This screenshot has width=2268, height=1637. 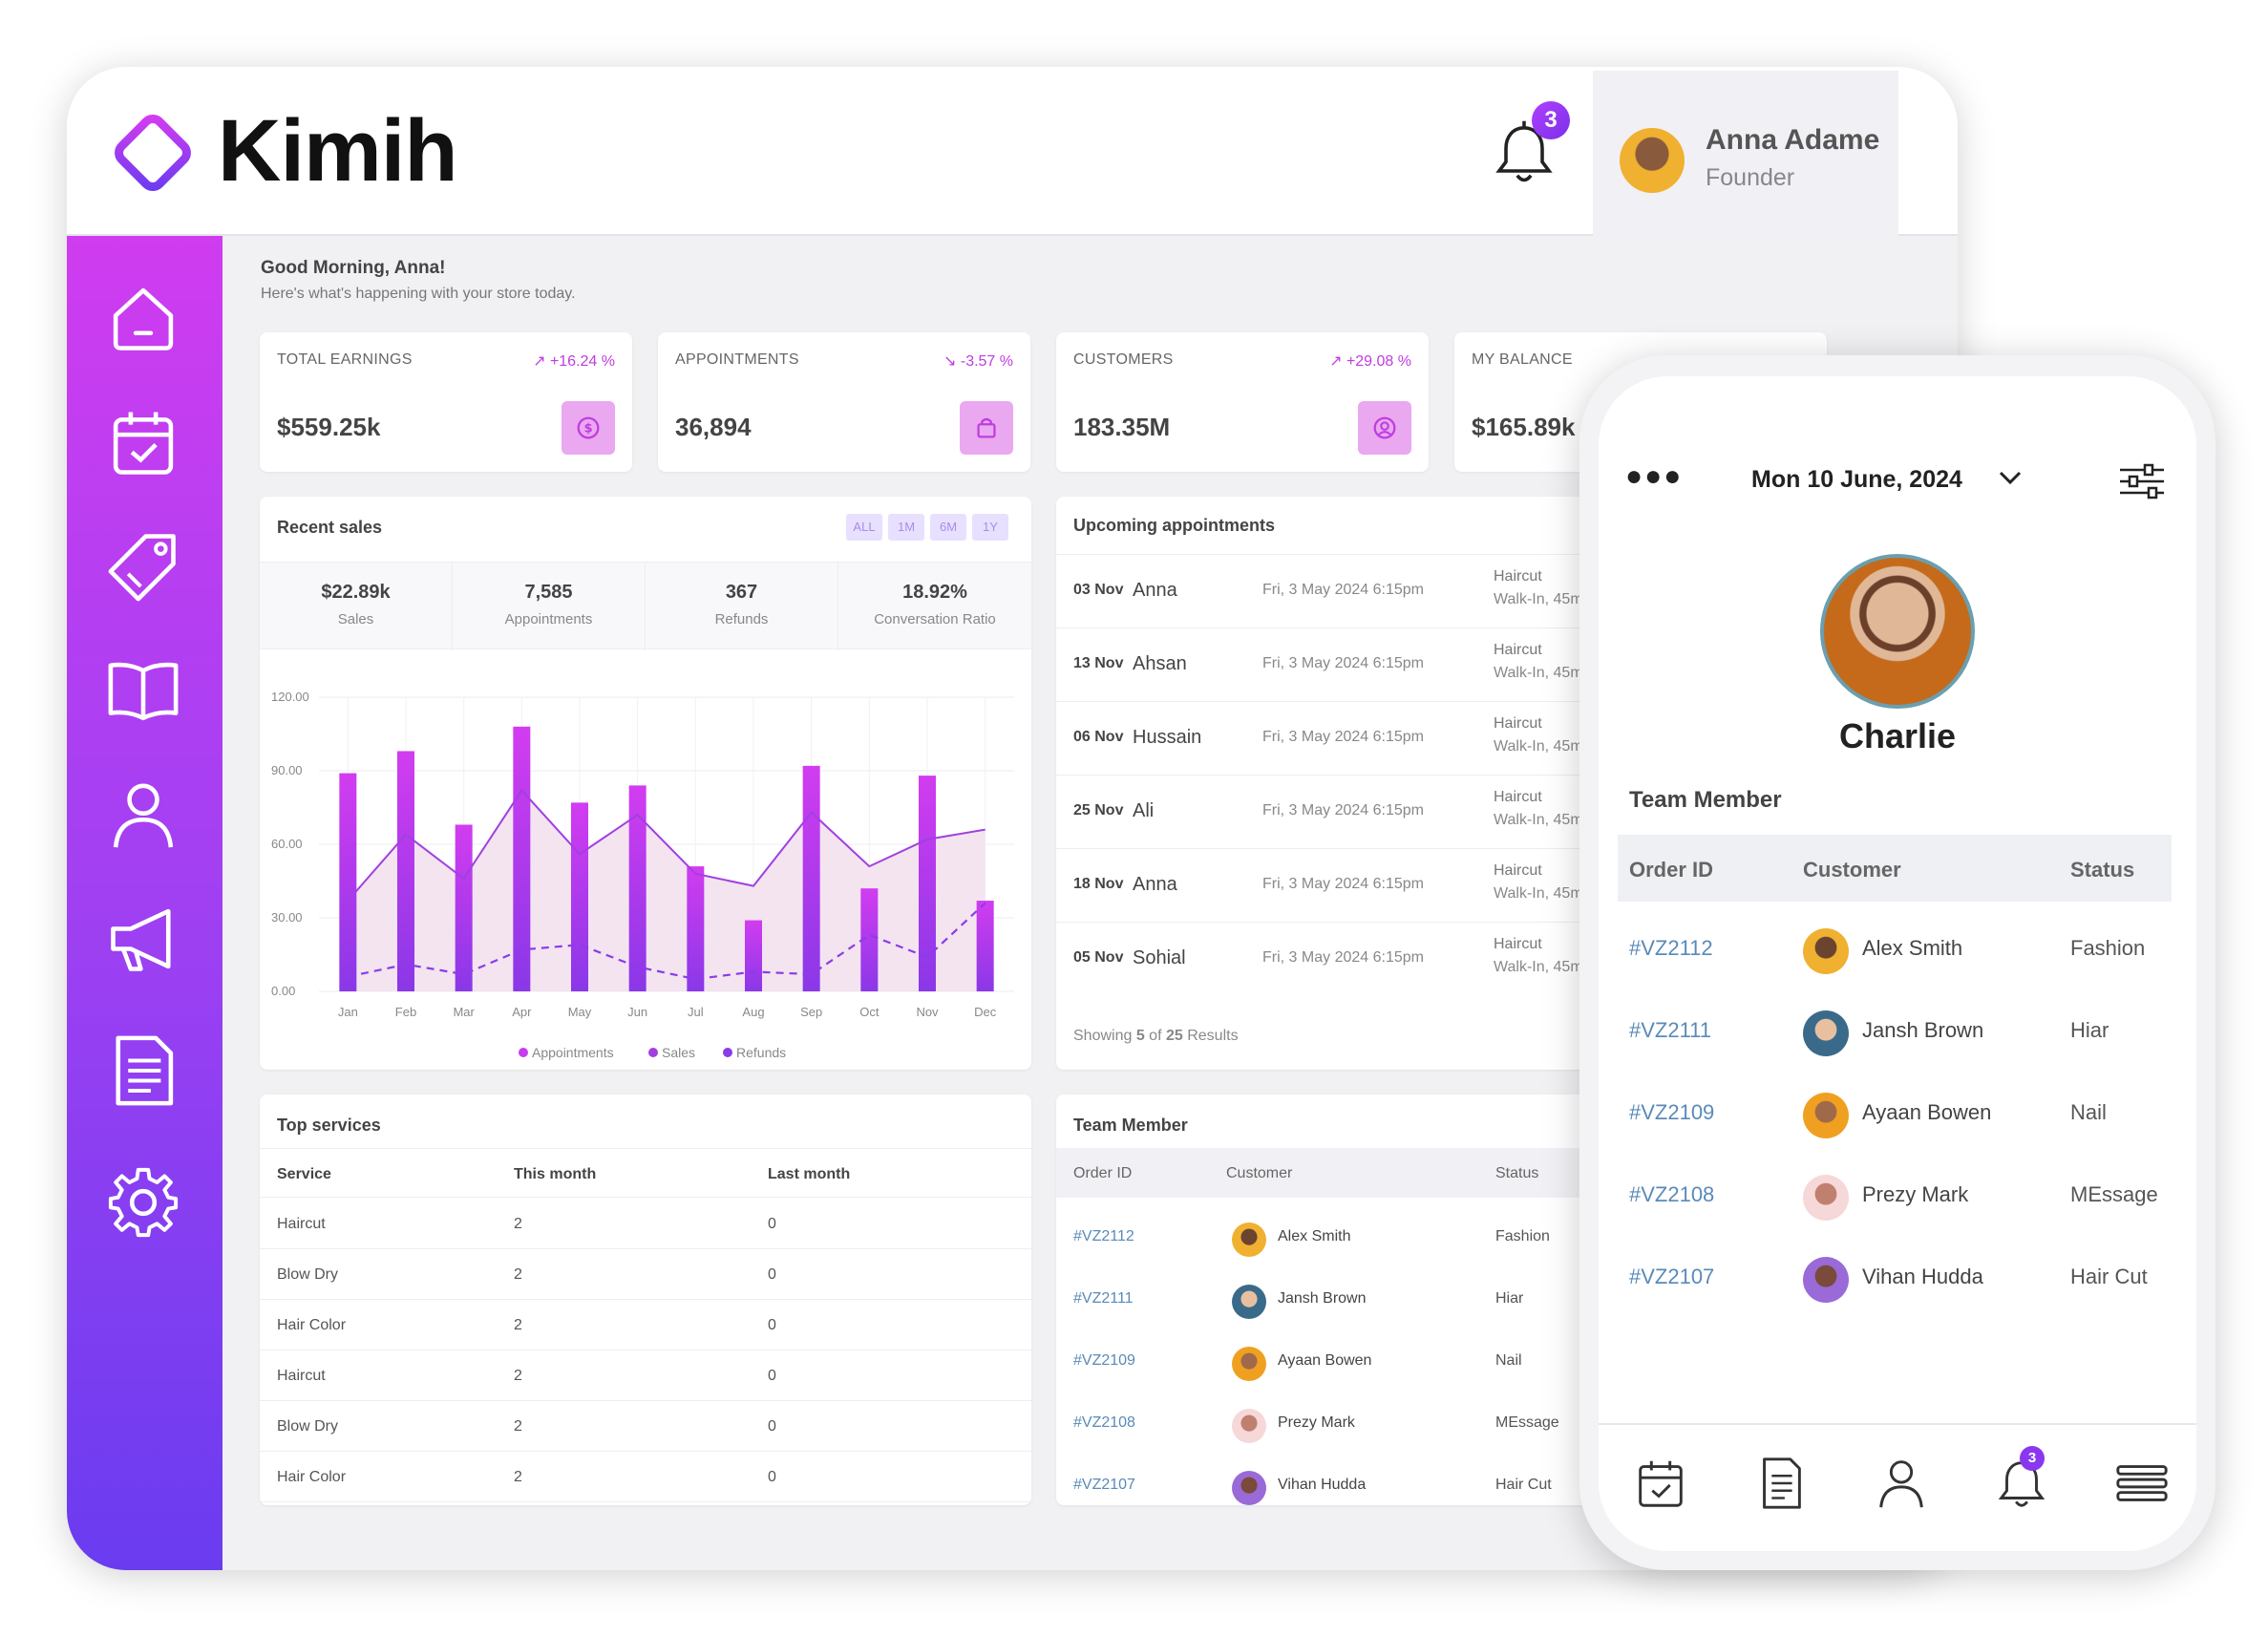 I want to click on column-header: Last month, so click(x=809, y=1174).